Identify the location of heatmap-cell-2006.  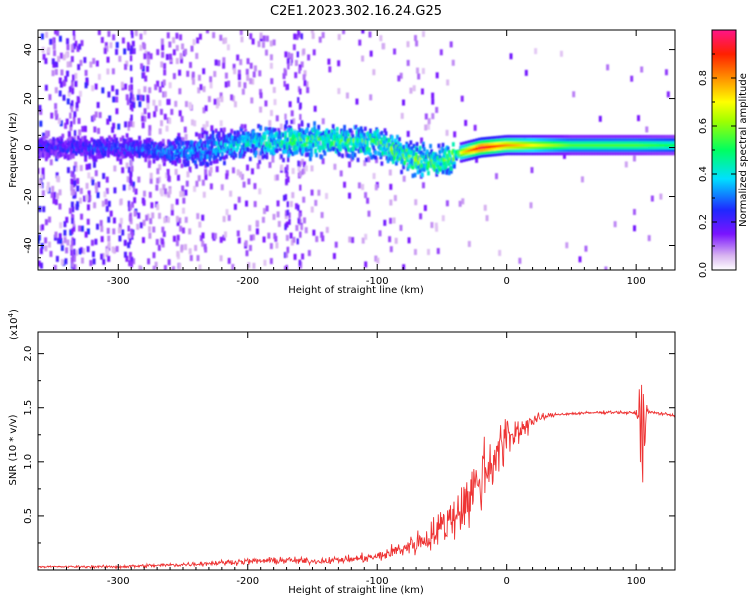
(203, 151).